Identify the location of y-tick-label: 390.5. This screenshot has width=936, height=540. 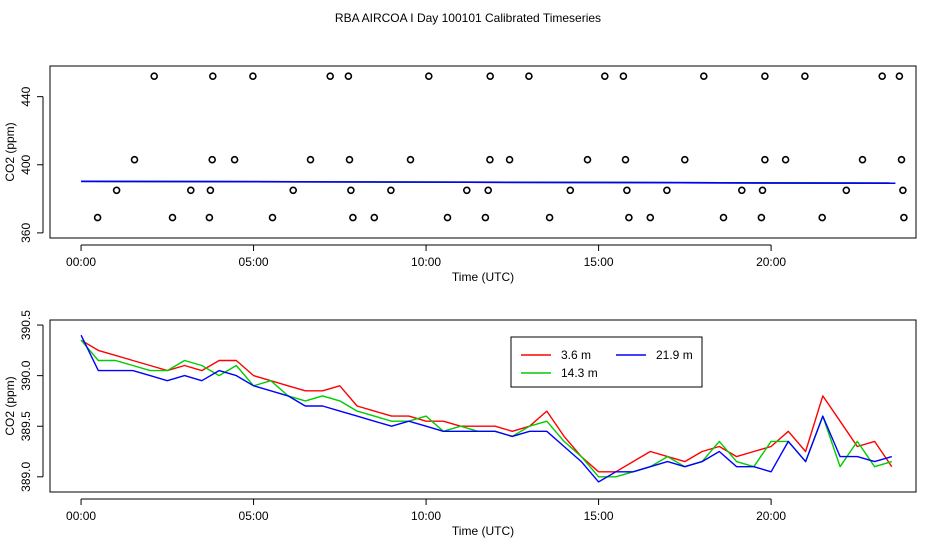
(26, 325).